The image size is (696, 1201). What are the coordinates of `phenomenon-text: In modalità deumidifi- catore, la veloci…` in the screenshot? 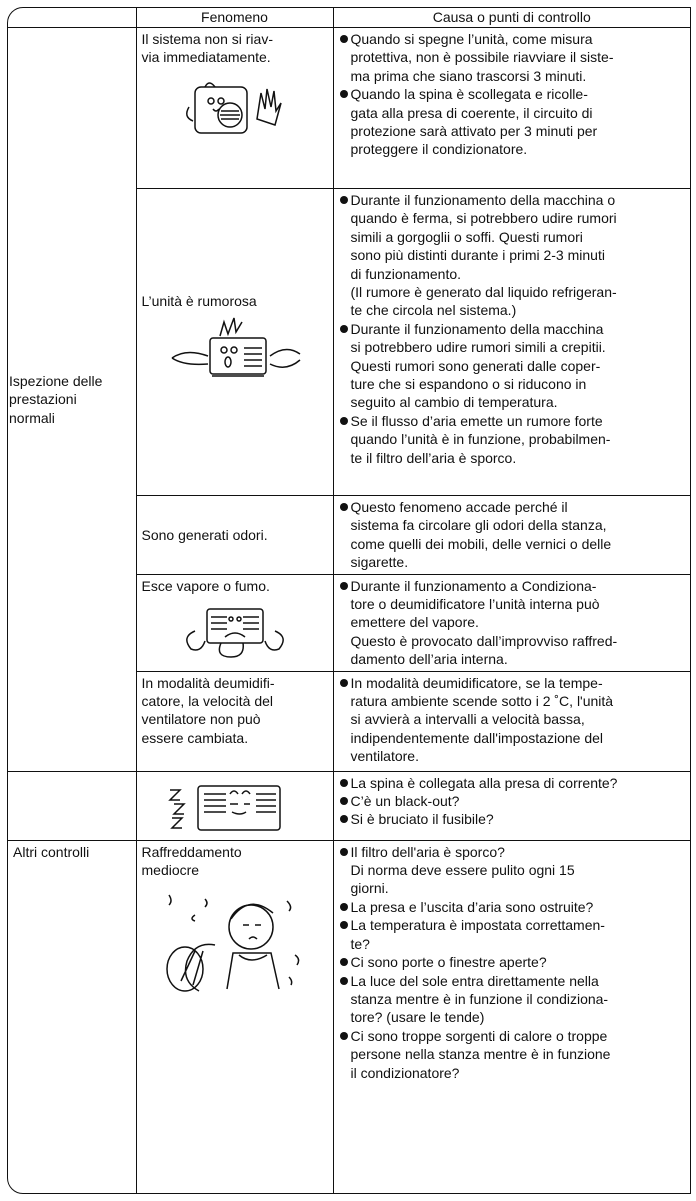 It's located at (208, 710).